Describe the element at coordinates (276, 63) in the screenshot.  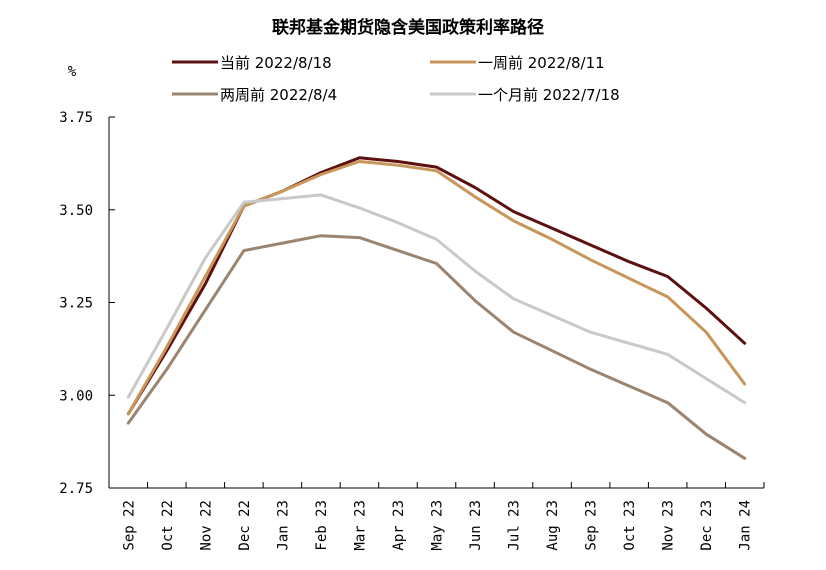
I see `legend-label: 当前 2022/8/18` at that location.